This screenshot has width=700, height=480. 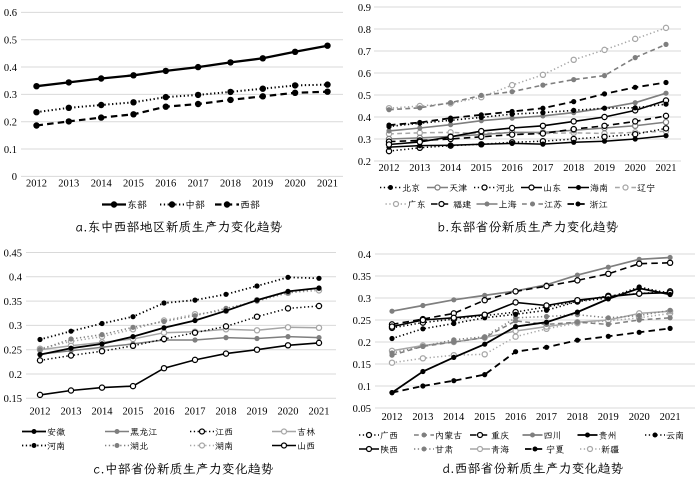 What do you see at coordinates (364, 8) in the screenshot?
I see `svg-text: 0.9` at bounding box center [364, 8].